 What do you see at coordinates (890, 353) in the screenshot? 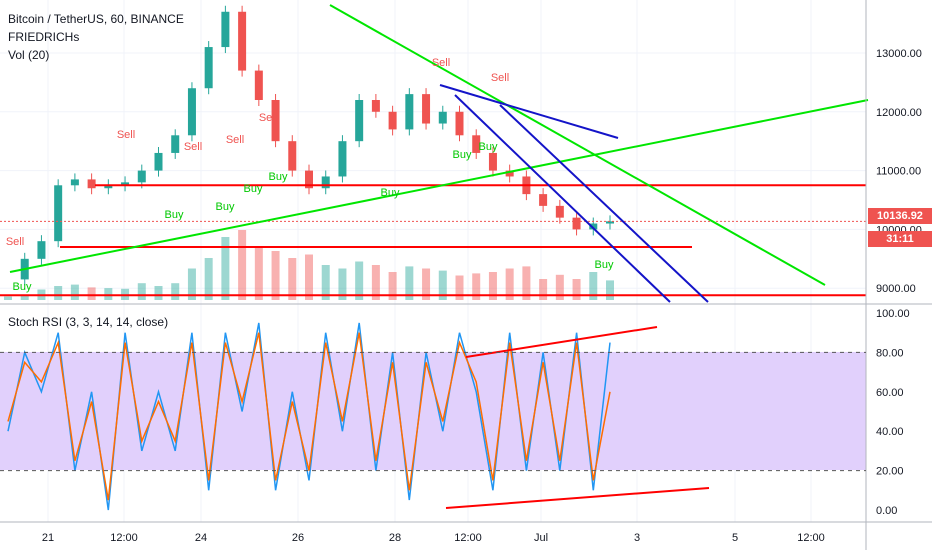
I see `rsi-tick-label: 80.00` at bounding box center [890, 353].